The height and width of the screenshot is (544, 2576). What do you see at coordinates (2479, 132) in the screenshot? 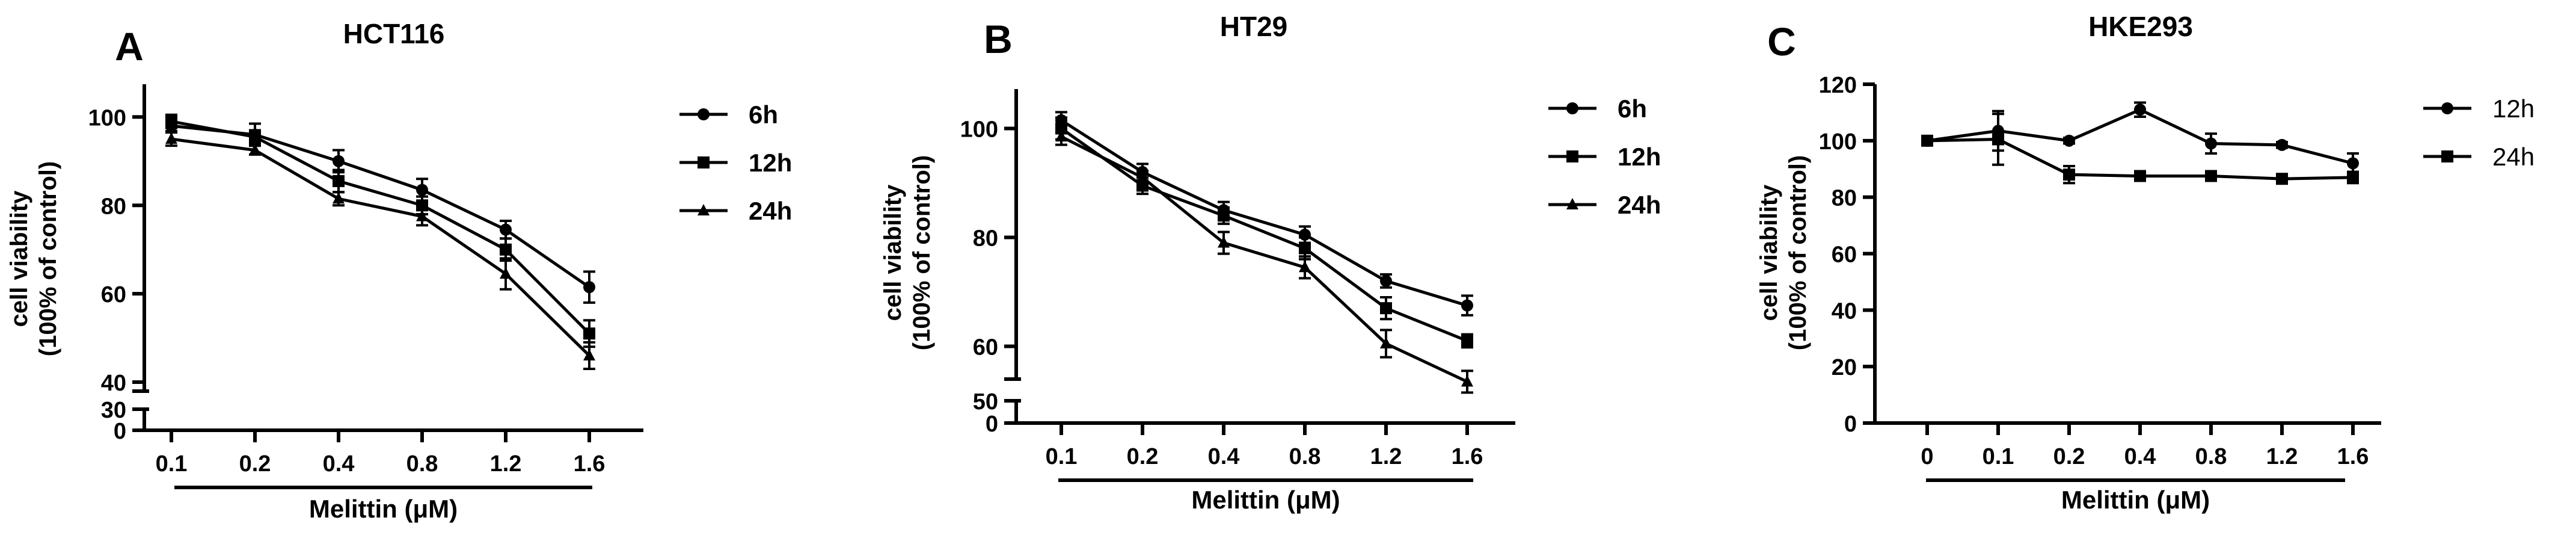
I see `legend: 12h 24h` at bounding box center [2479, 132].